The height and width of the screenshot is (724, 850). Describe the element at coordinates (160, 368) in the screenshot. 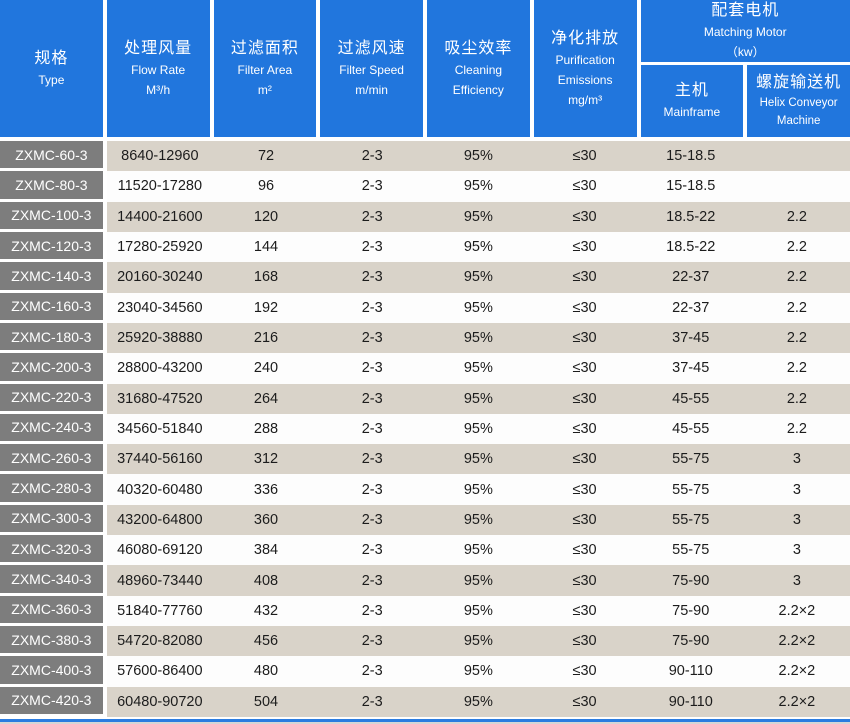

I see `flow-rate-cell: 28800-43200` at that location.